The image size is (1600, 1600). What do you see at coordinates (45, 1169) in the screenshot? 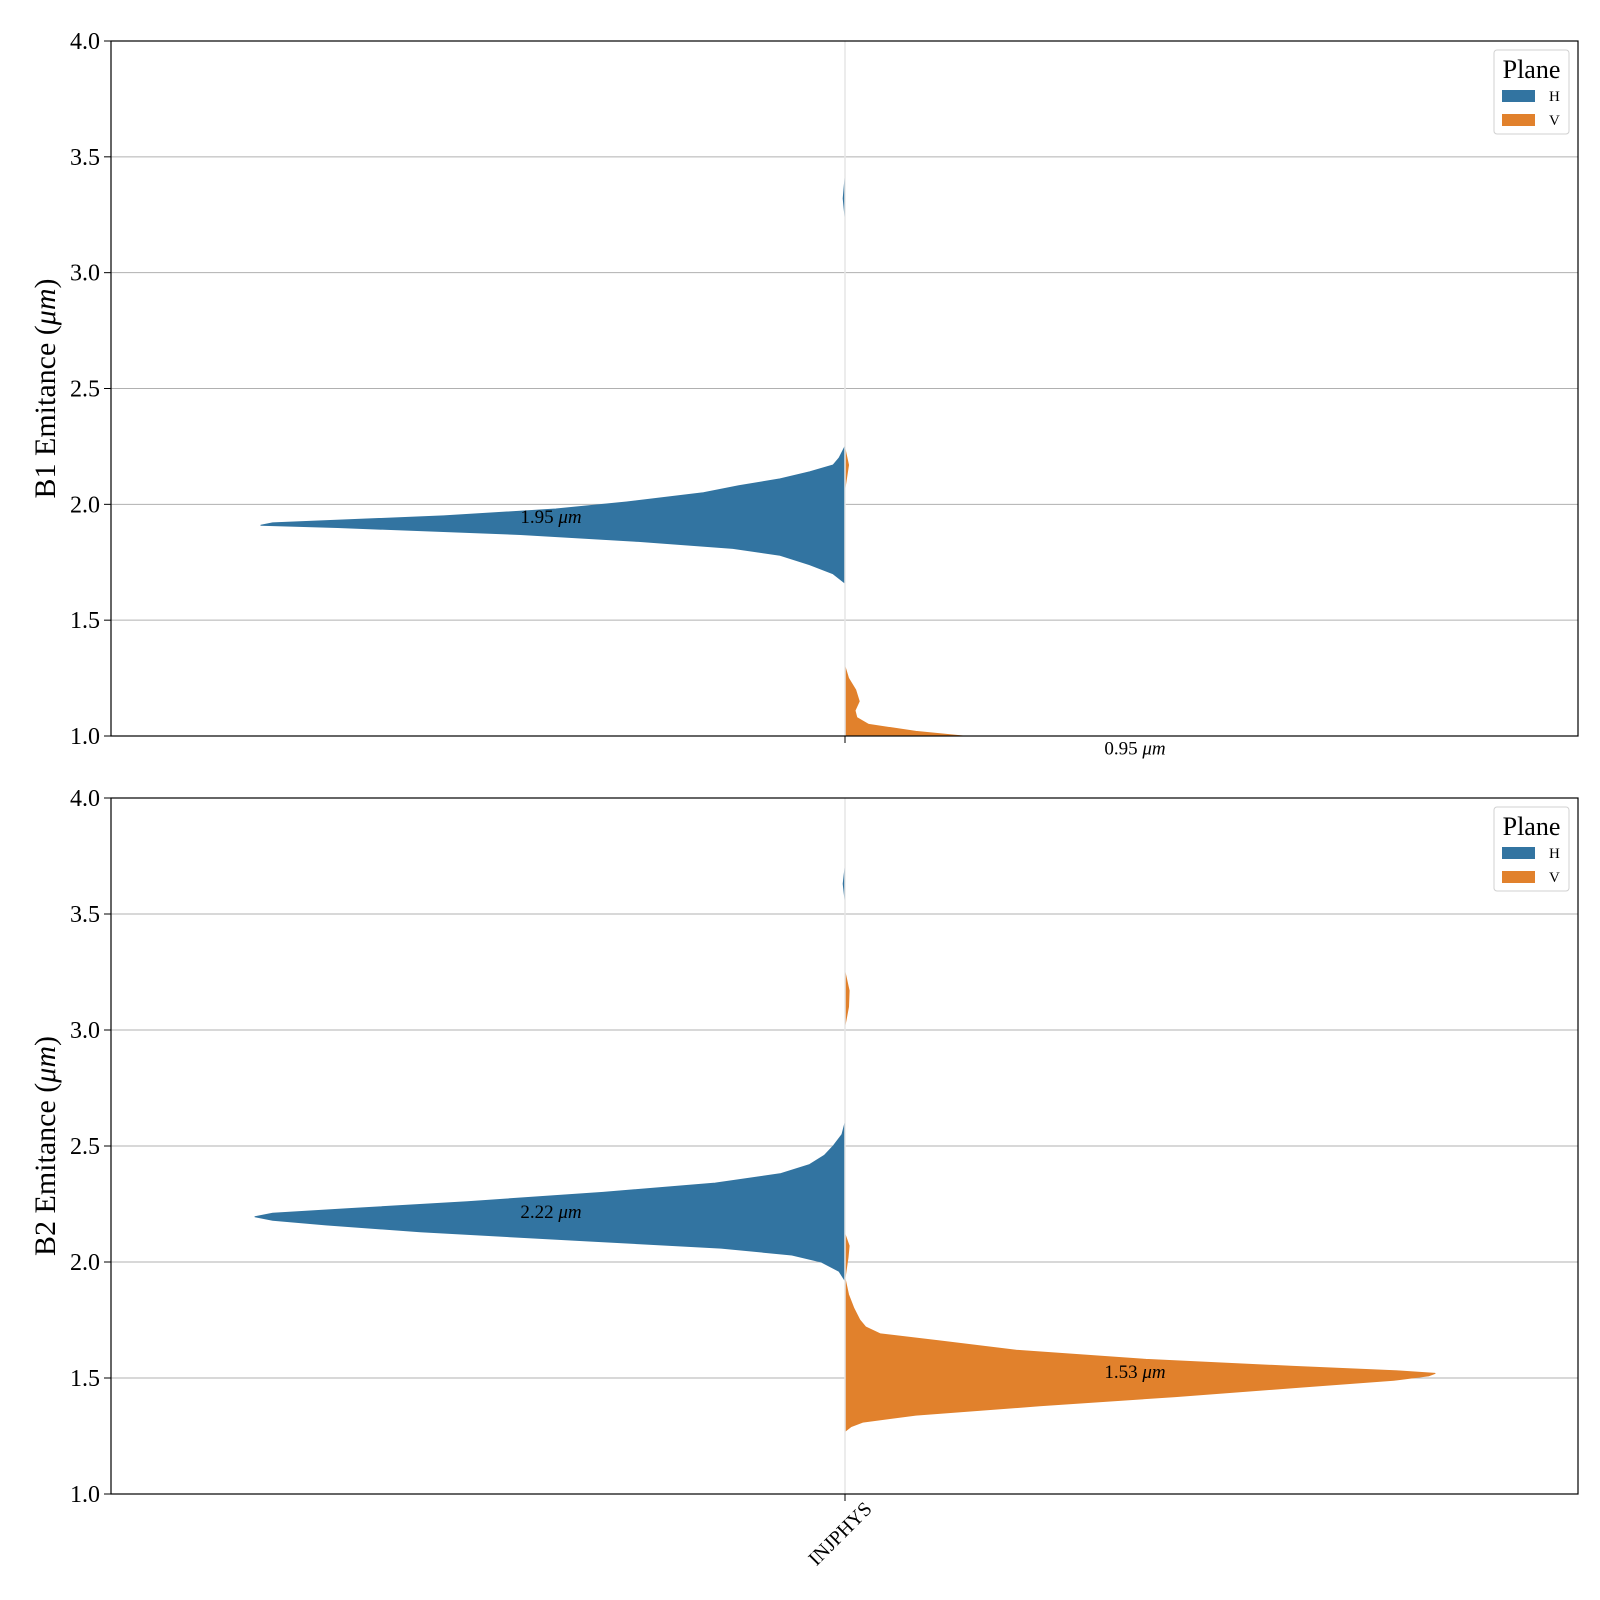
I see `y-axis-label-text: B2 Emitance (` at bounding box center [45, 1169].